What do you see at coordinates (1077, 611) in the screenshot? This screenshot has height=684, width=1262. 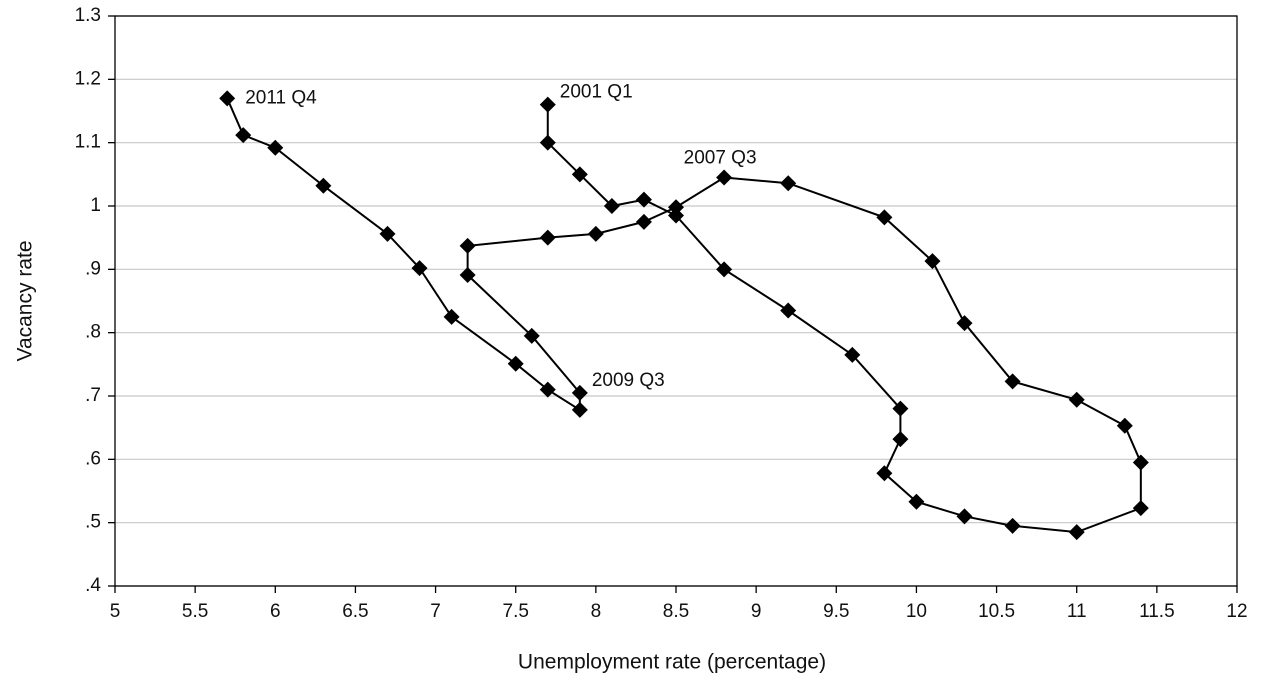 I see `x-tick-label: 11` at bounding box center [1077, 611].